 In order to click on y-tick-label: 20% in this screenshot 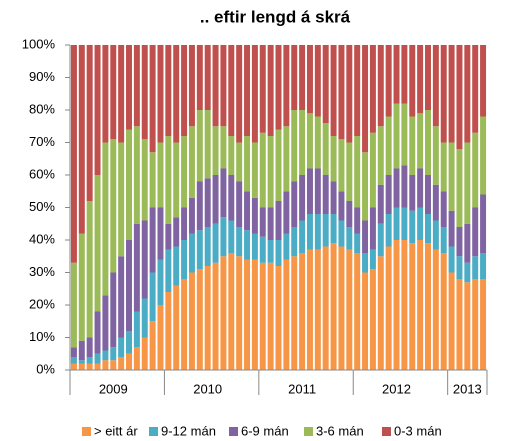, I will do `click(42, 303)`.